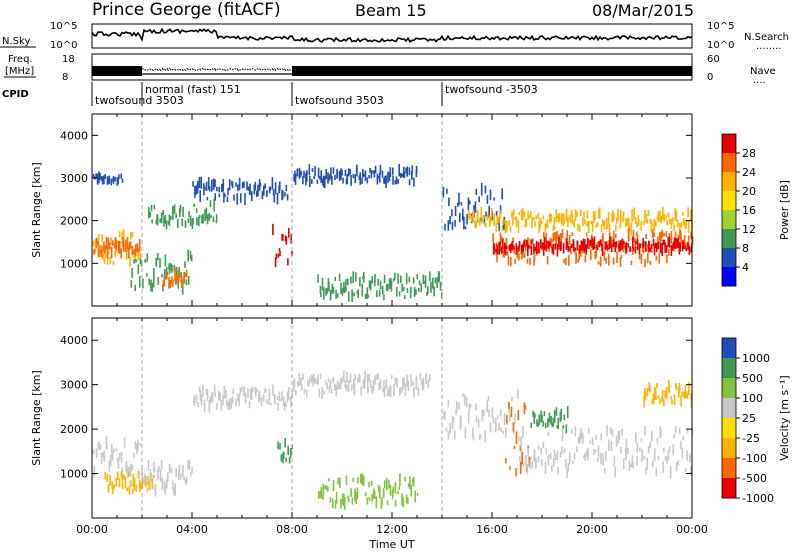 The width and height of the screenshot is (800, 554). I want to click on x-tick-label: 00:00, so click(692, 529).